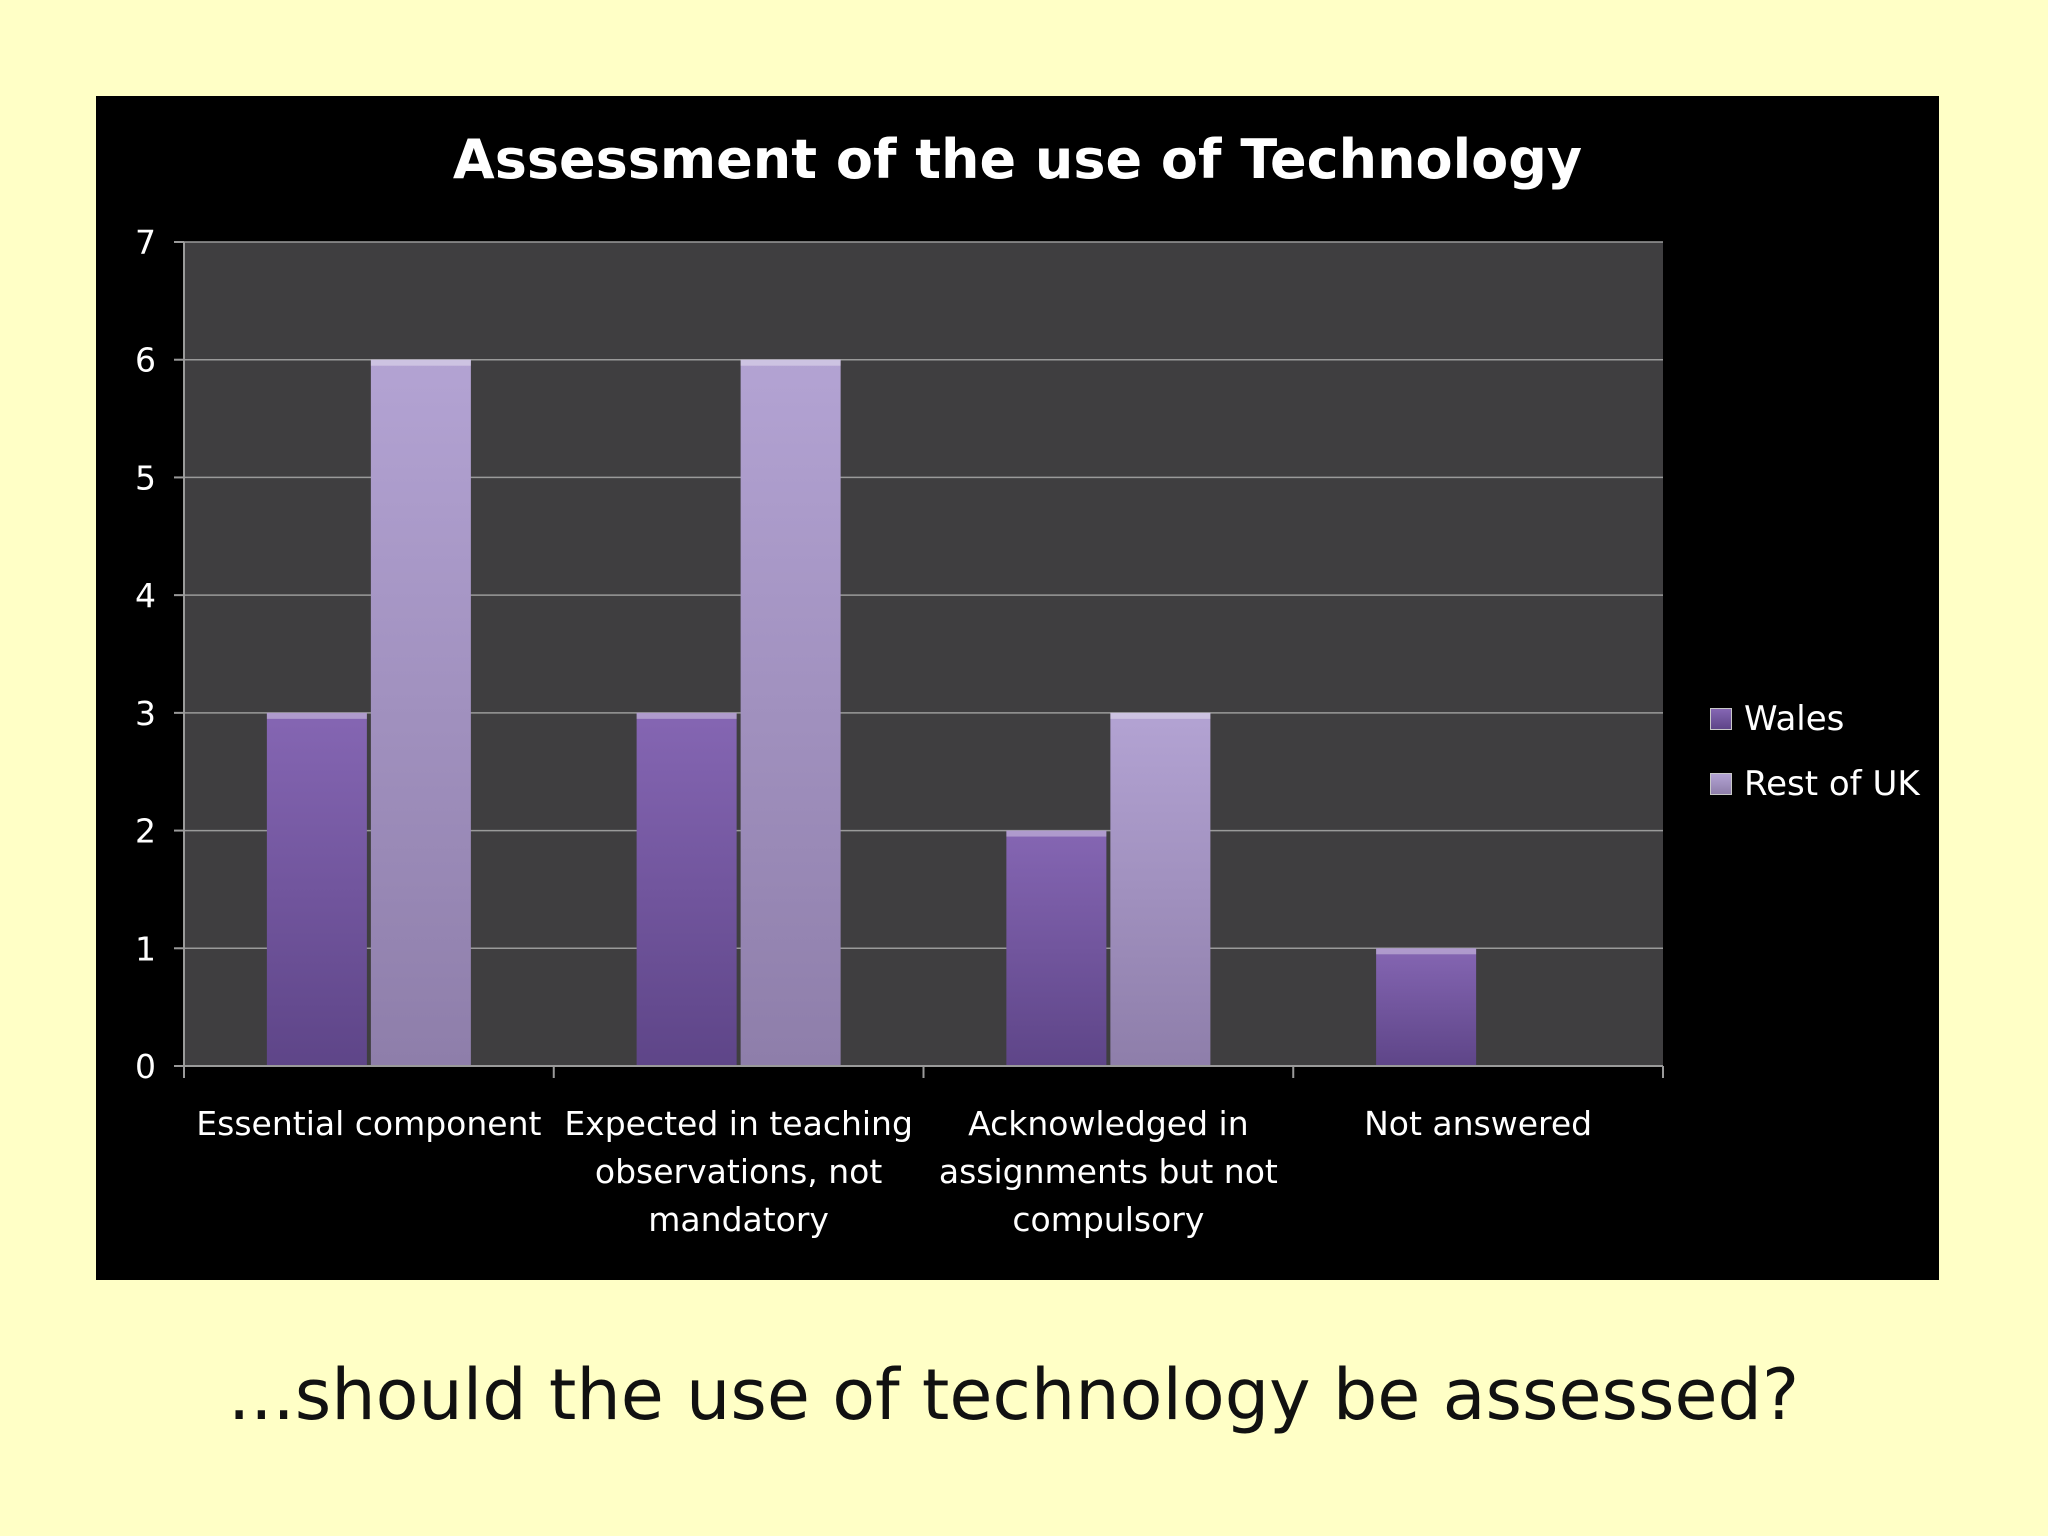  Describe the element at coordinates (145, 360) in the screenshot. I see `y-tick-label-6: 6` at that location.